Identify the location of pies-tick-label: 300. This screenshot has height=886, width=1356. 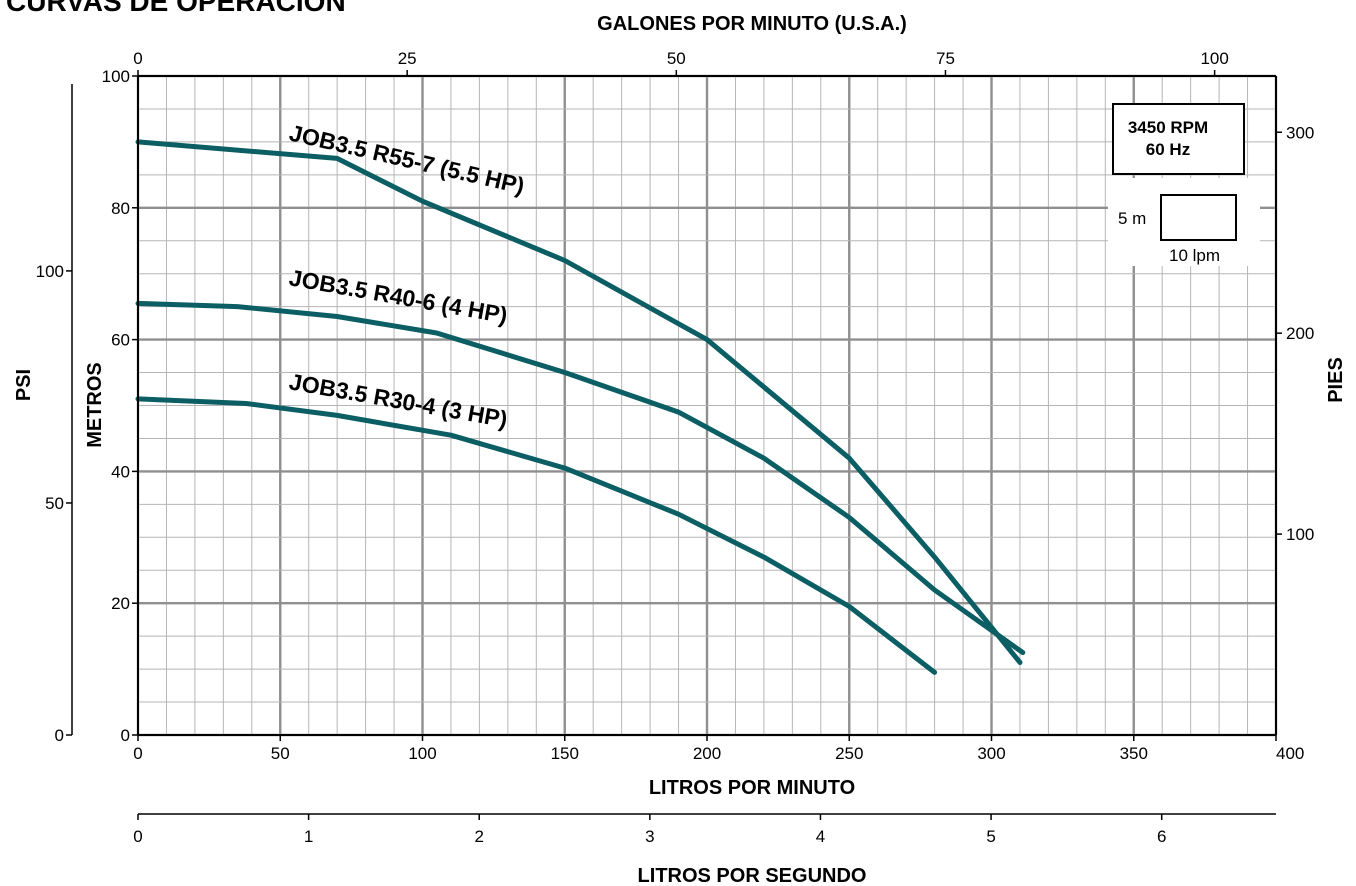
(1300, 132).